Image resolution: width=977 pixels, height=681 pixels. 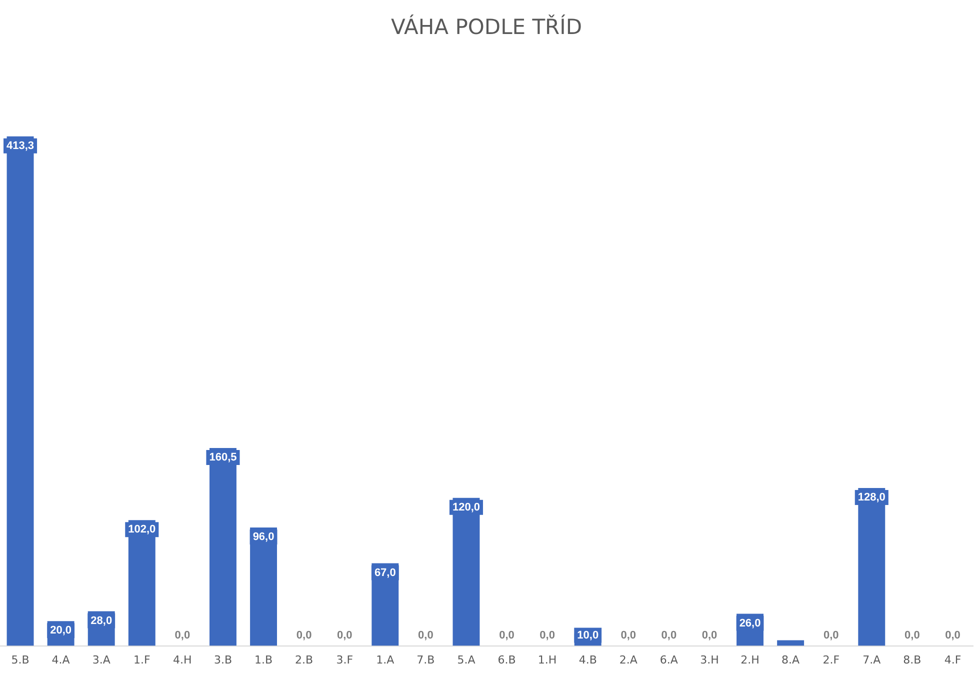 What do you see at coordinates (466, 659) in the screenshot?
I see `x-tick-label: 5.A` at bounding box center [466, 659].